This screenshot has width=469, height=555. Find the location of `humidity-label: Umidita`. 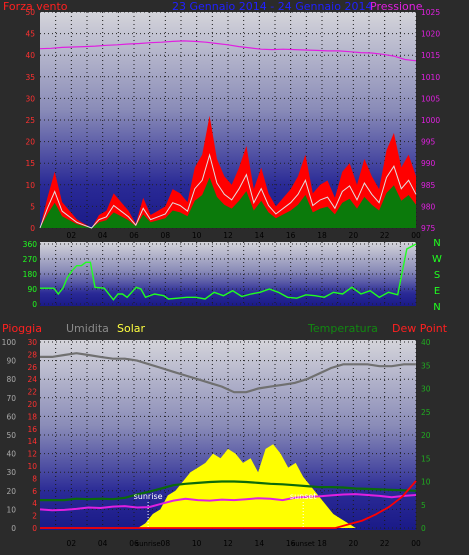

humidity-label: Umidita is located at coordinates (87, 328).